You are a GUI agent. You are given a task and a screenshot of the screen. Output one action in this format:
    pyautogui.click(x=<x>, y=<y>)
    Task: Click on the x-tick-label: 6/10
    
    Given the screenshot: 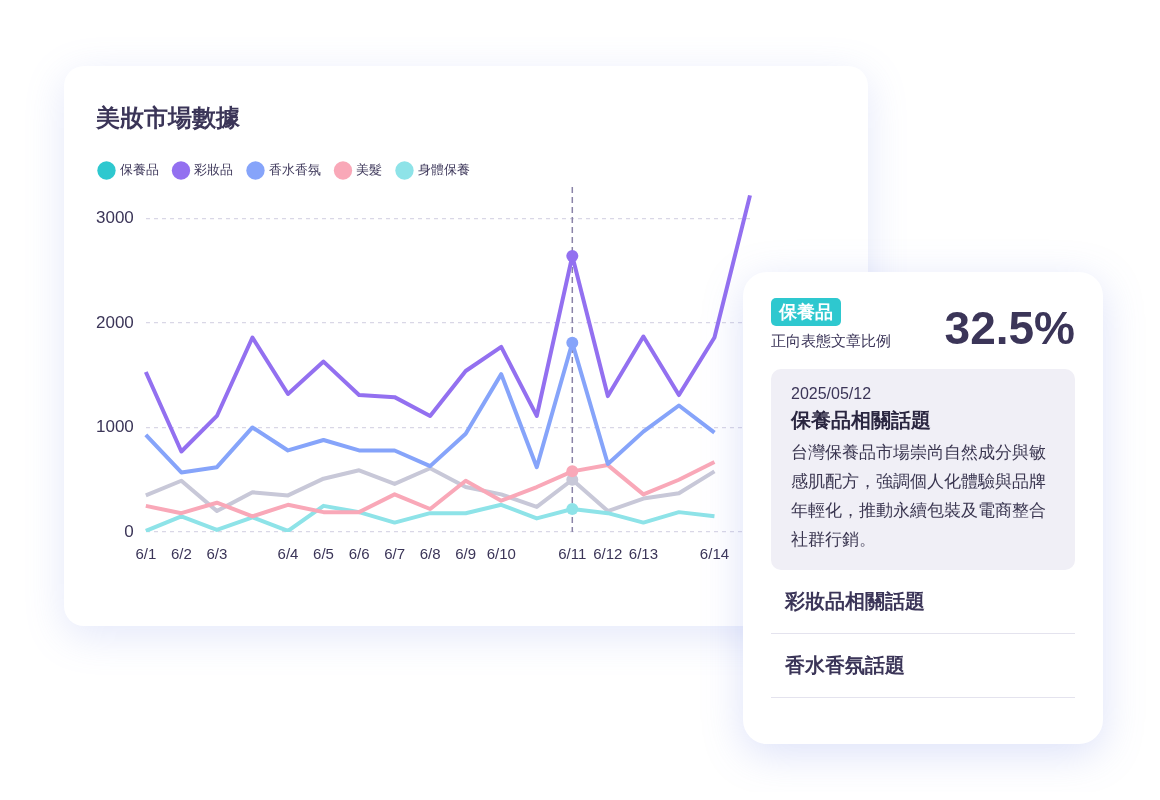 What is the action you would take?
    pyautogui.click(x=501, y=554)
    